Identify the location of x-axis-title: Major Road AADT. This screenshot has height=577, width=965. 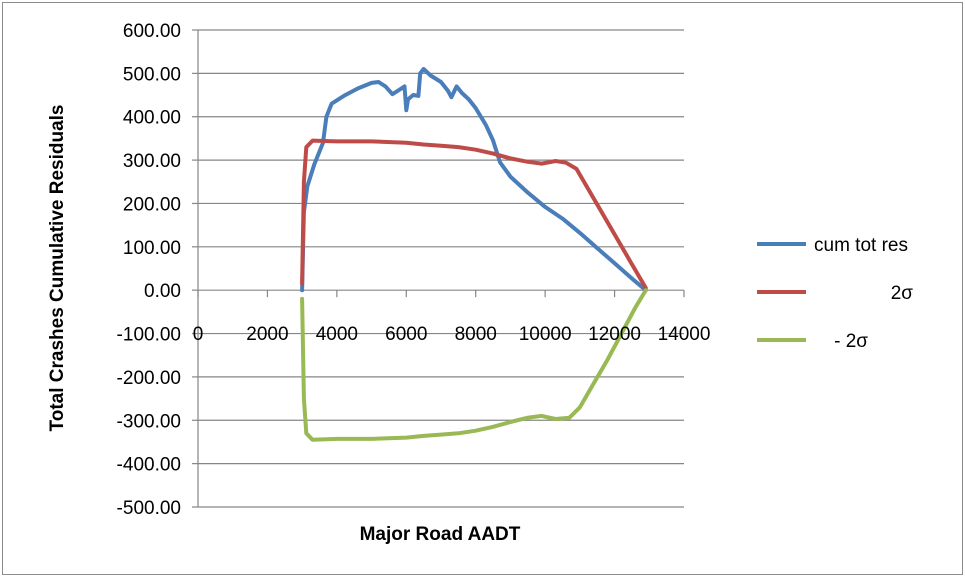
(440, 534).